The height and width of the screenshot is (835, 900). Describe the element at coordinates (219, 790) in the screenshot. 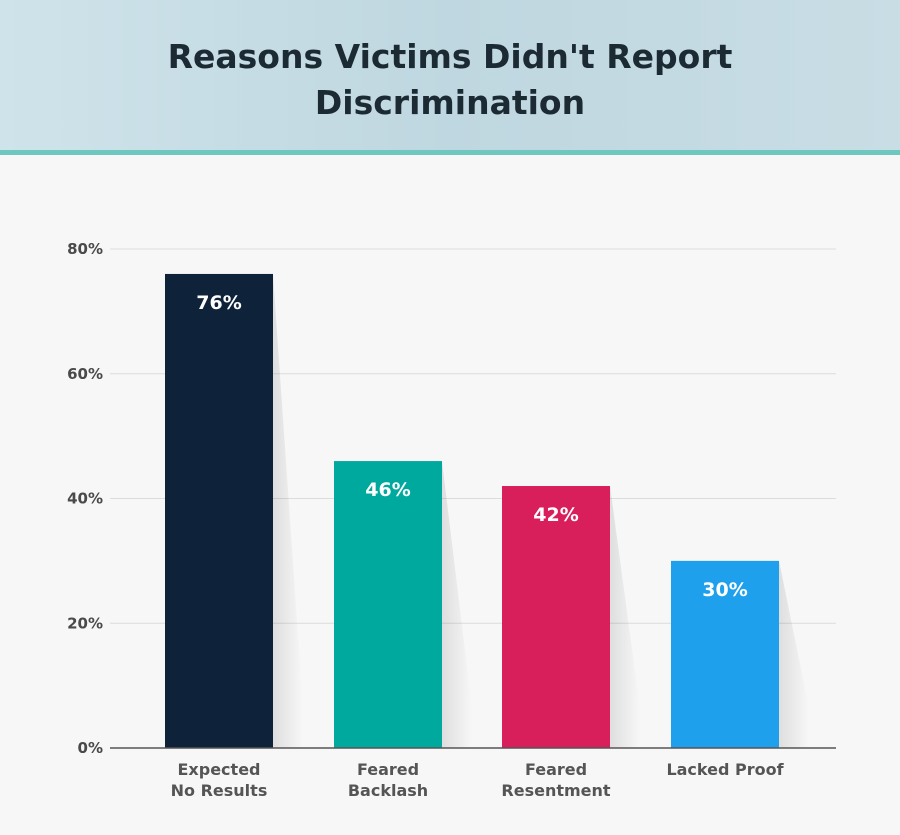

I see `category-label: No Results` at that location.